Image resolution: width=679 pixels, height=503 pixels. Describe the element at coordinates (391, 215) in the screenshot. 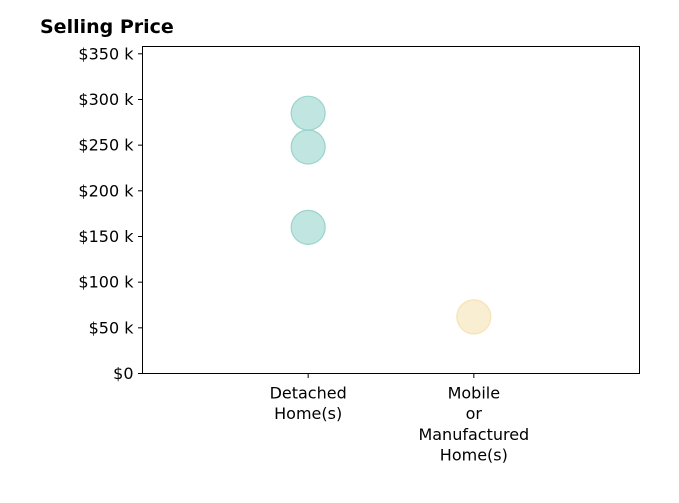

I see `points-layer` at that location.